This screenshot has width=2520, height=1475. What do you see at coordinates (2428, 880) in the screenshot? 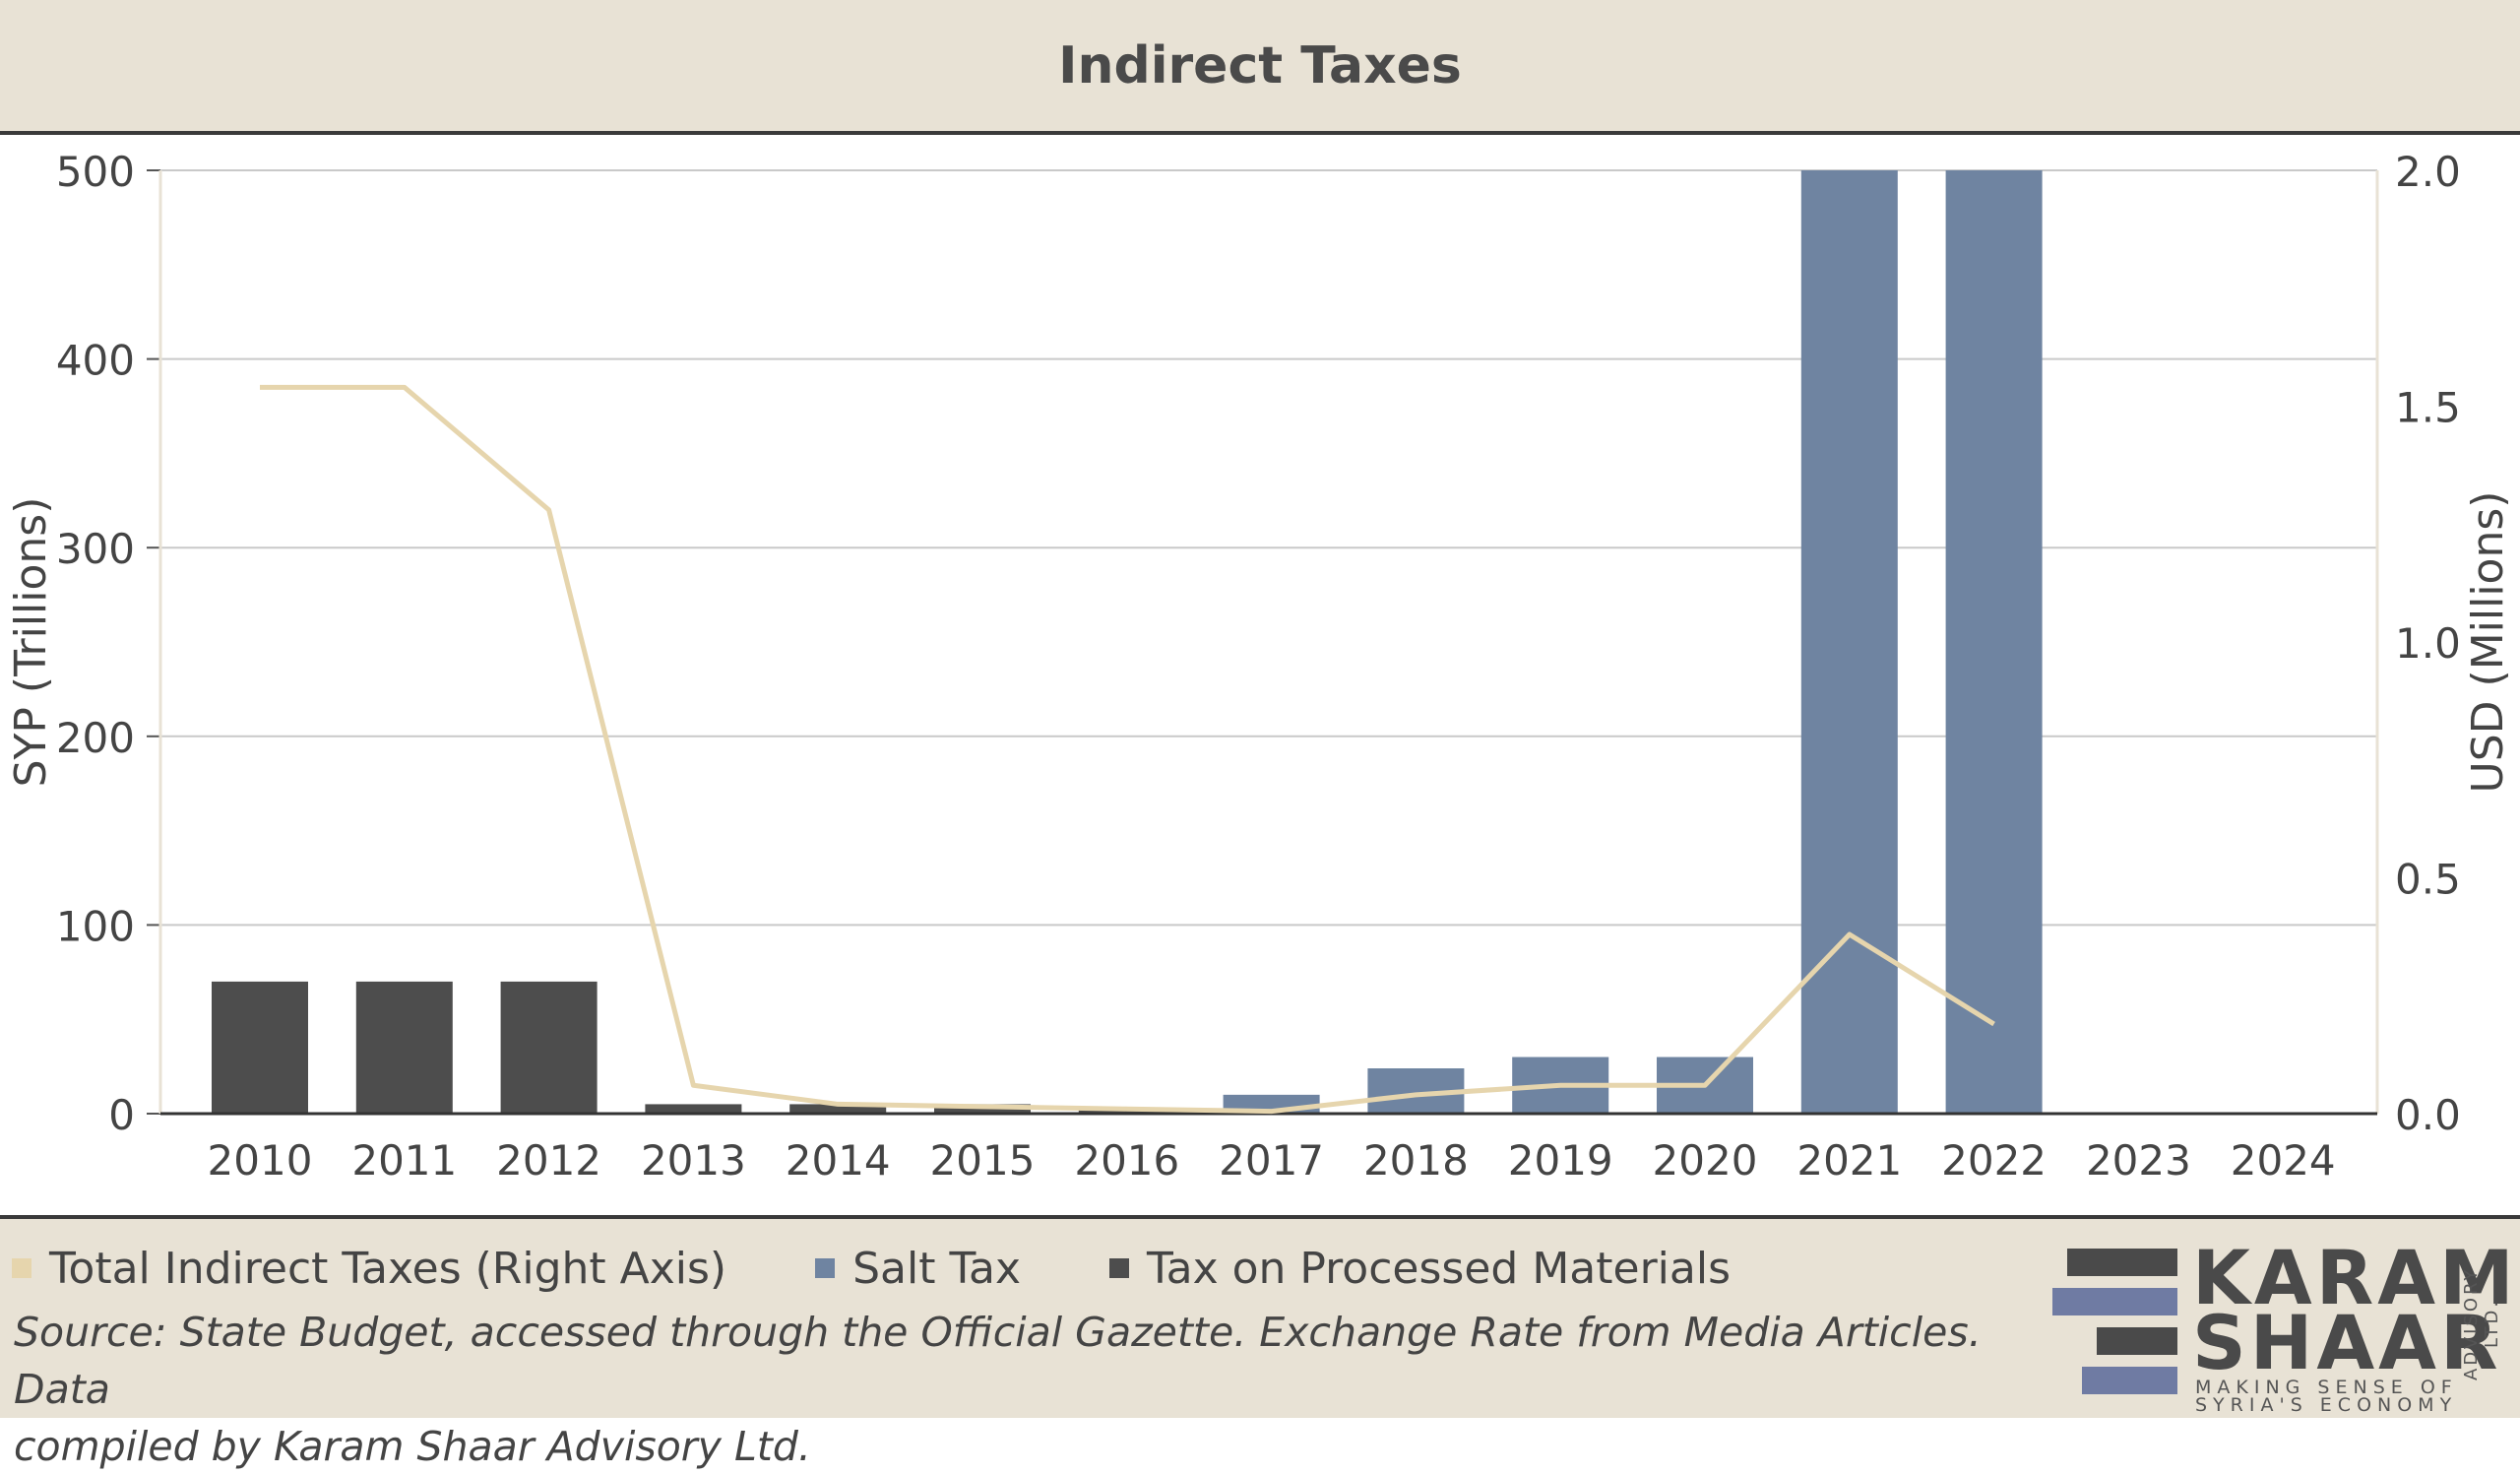
I see `y-right-tick-label: 0.5` at bounding box center [2428, 880].